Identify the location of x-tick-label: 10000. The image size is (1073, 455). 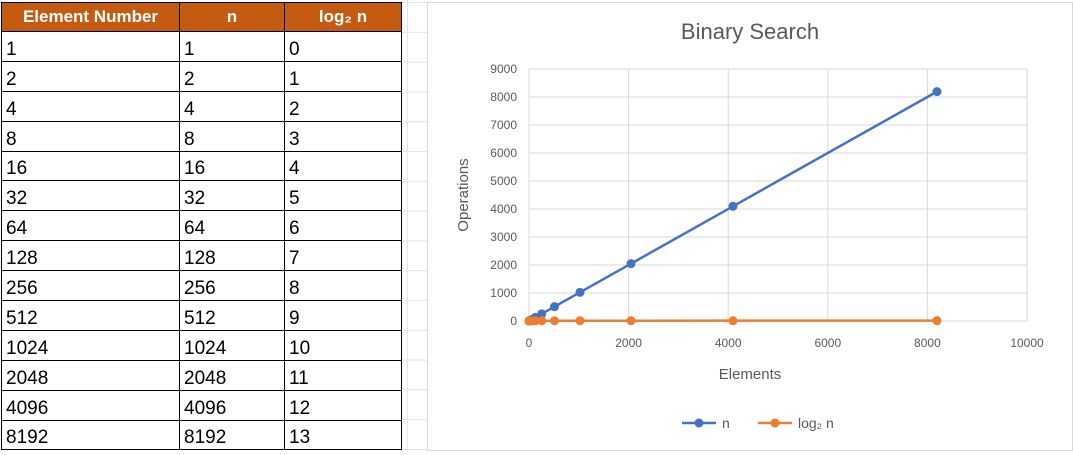
(1027, 343).